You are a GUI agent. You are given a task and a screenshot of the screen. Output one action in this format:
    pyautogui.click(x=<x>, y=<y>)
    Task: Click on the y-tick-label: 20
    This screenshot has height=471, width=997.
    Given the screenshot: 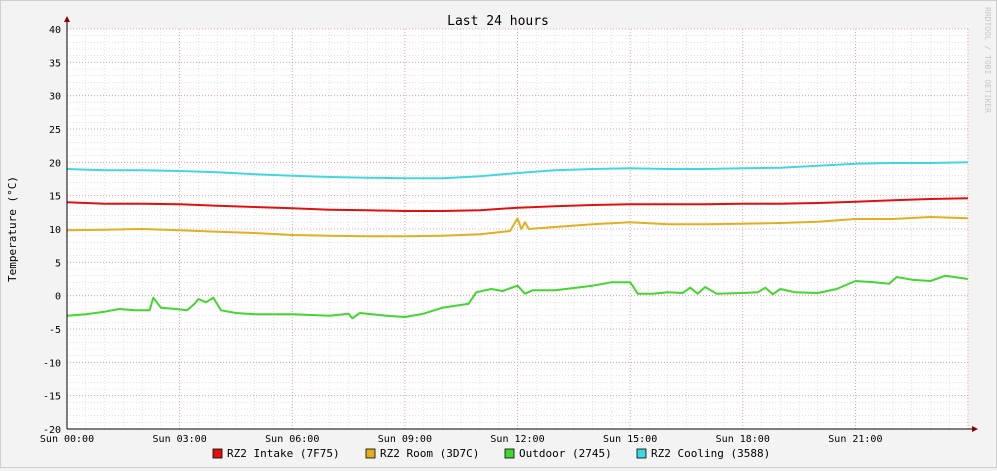 What is the action you would take?
    pyautogui.click(x=55, y=163)
    